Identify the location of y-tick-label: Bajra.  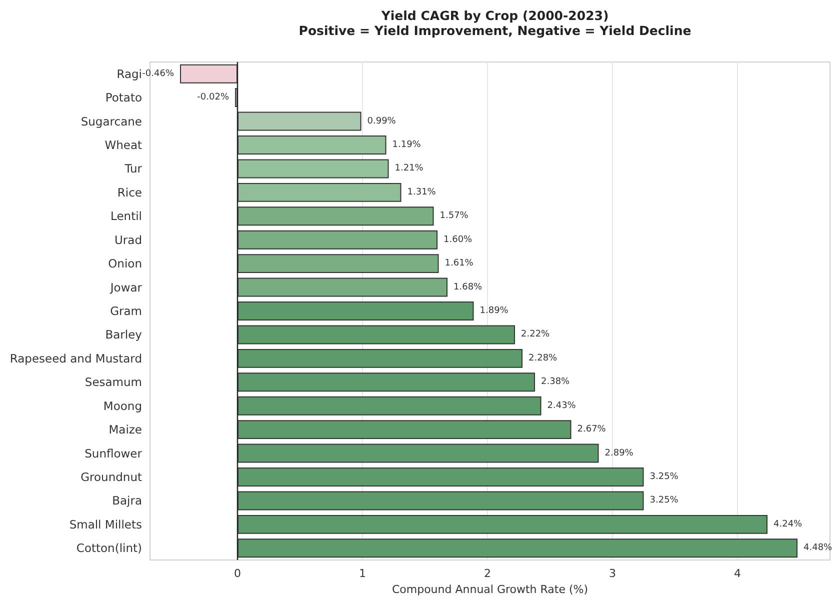
(127, 501).